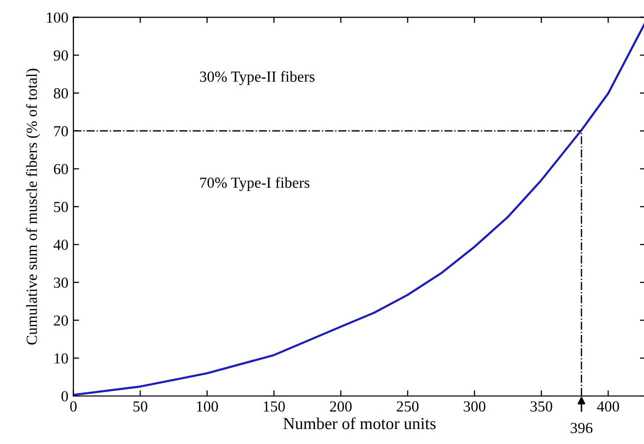 The width and height of the screenshot is (644, 444). Describe the element at coordinates (64, 396) in the screenshot. I see `y-tick-label: 0` at that location.